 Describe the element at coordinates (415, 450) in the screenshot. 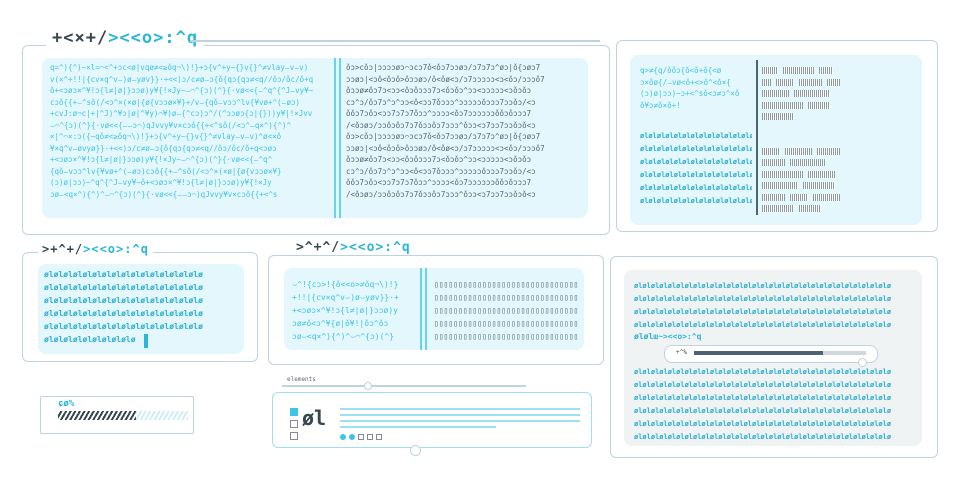

I see `elements-bottom-node` at that location.